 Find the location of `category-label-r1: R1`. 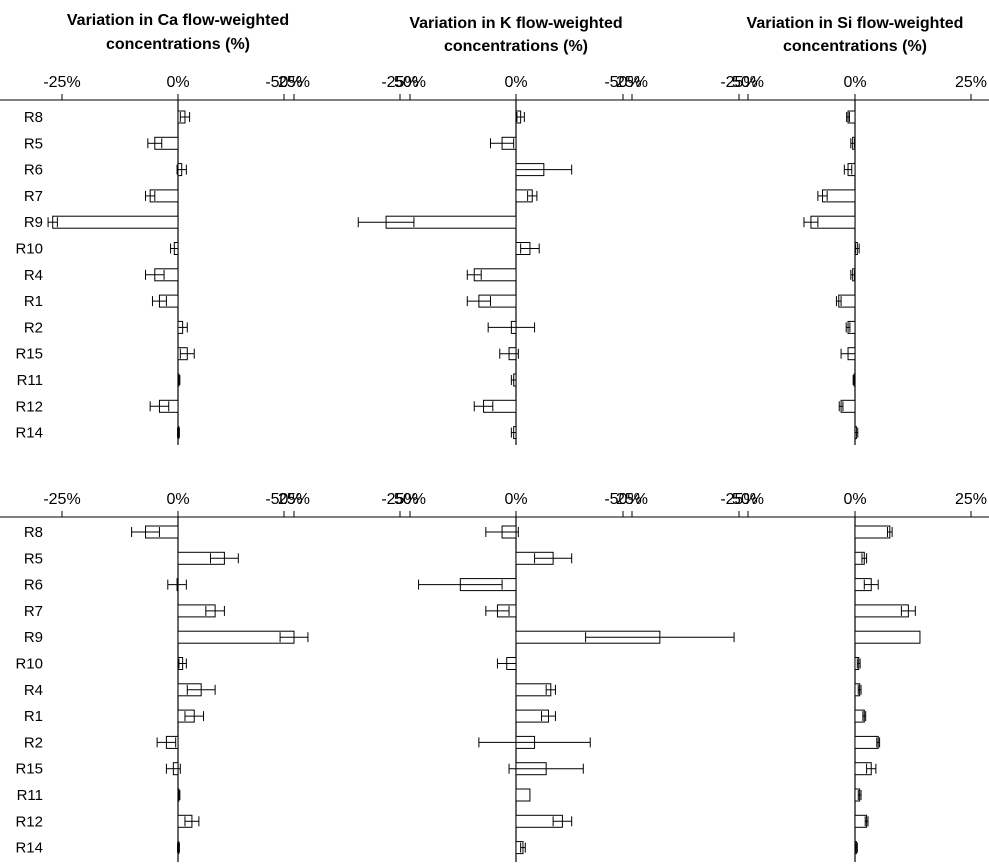

category-label-r1: R1 is located at coordinates (33, 716).